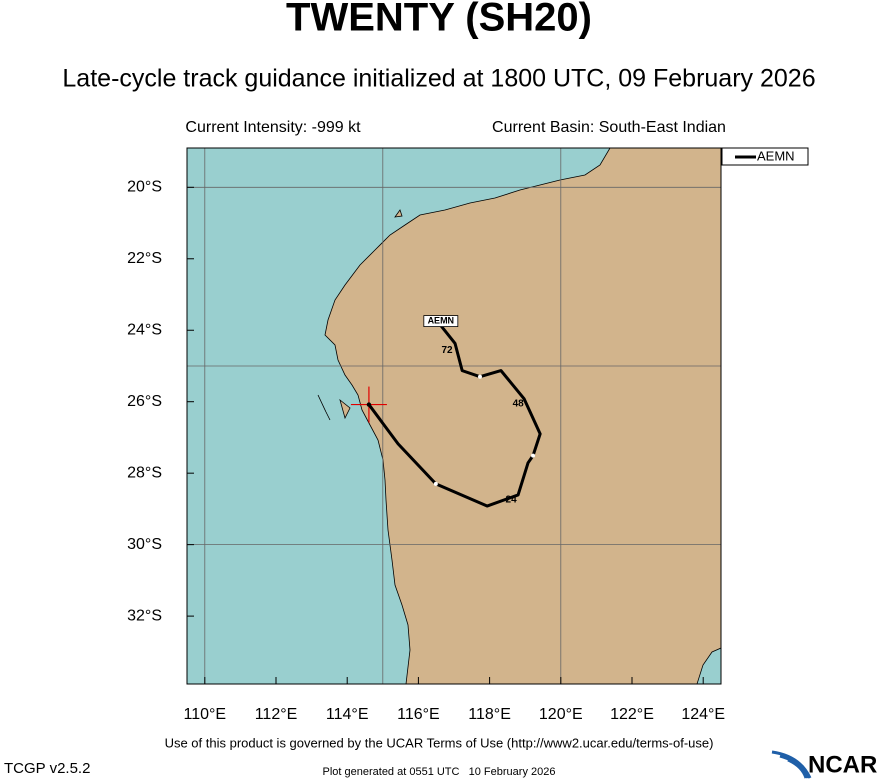 This screenshot has width=878, height=780. I want to click on chart-title: TWENTY (SH20), so click(439, 20).